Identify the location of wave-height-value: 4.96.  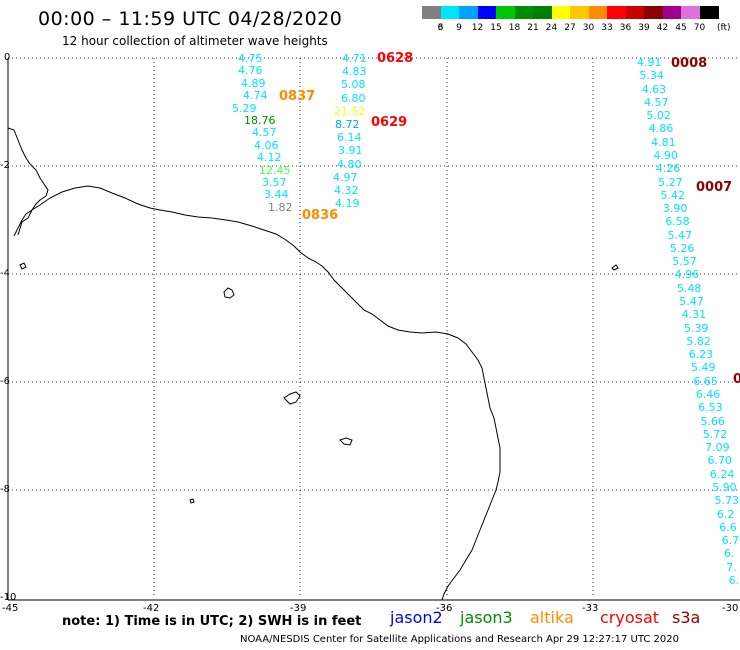
(687, 275).